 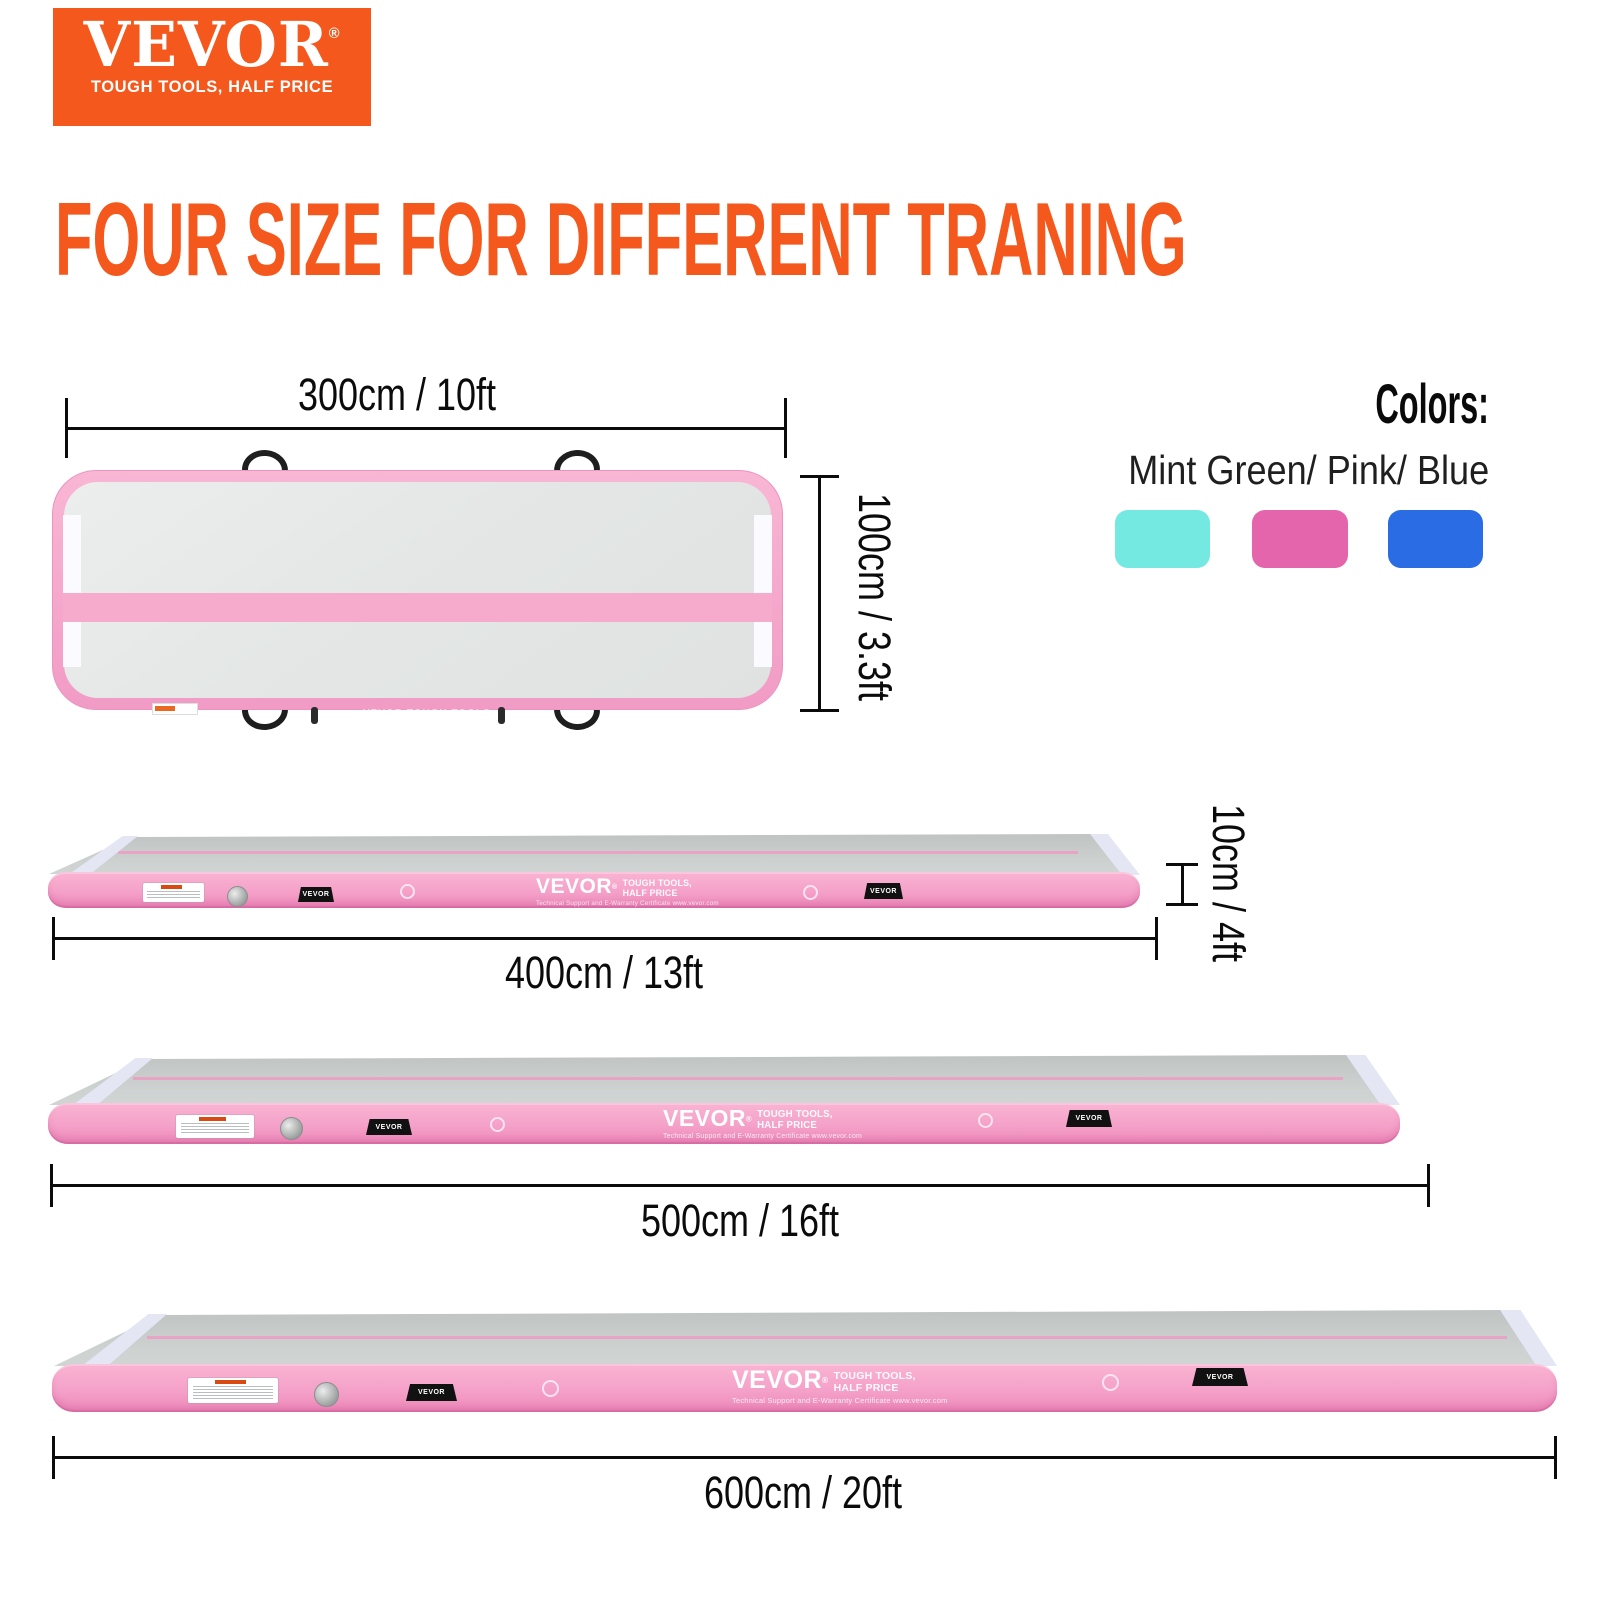 What do you see at coordinates (1182, 885) in the screenshot?
I see `thickness-line` at bounding box center [1182, 885].